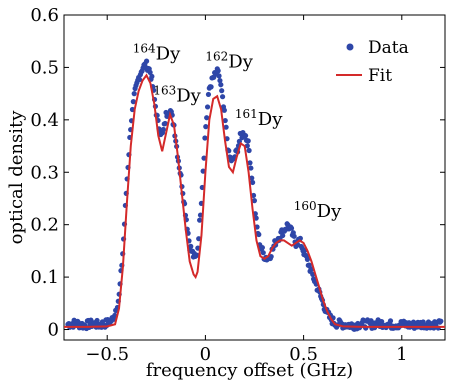 The height and width of the screenshot is (382, 456). What do you see at coordinates (53, 330) in the screenshot?
I see `y-tick-label: 0` at bounding box center [53, 330].